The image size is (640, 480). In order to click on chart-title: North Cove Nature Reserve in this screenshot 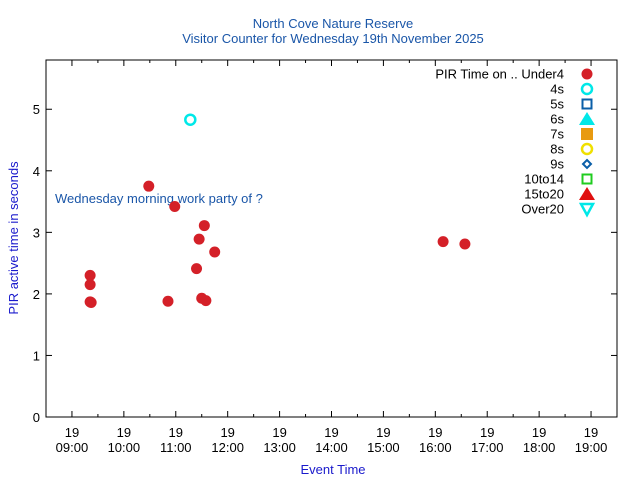, I will do `click(333, 23)`.